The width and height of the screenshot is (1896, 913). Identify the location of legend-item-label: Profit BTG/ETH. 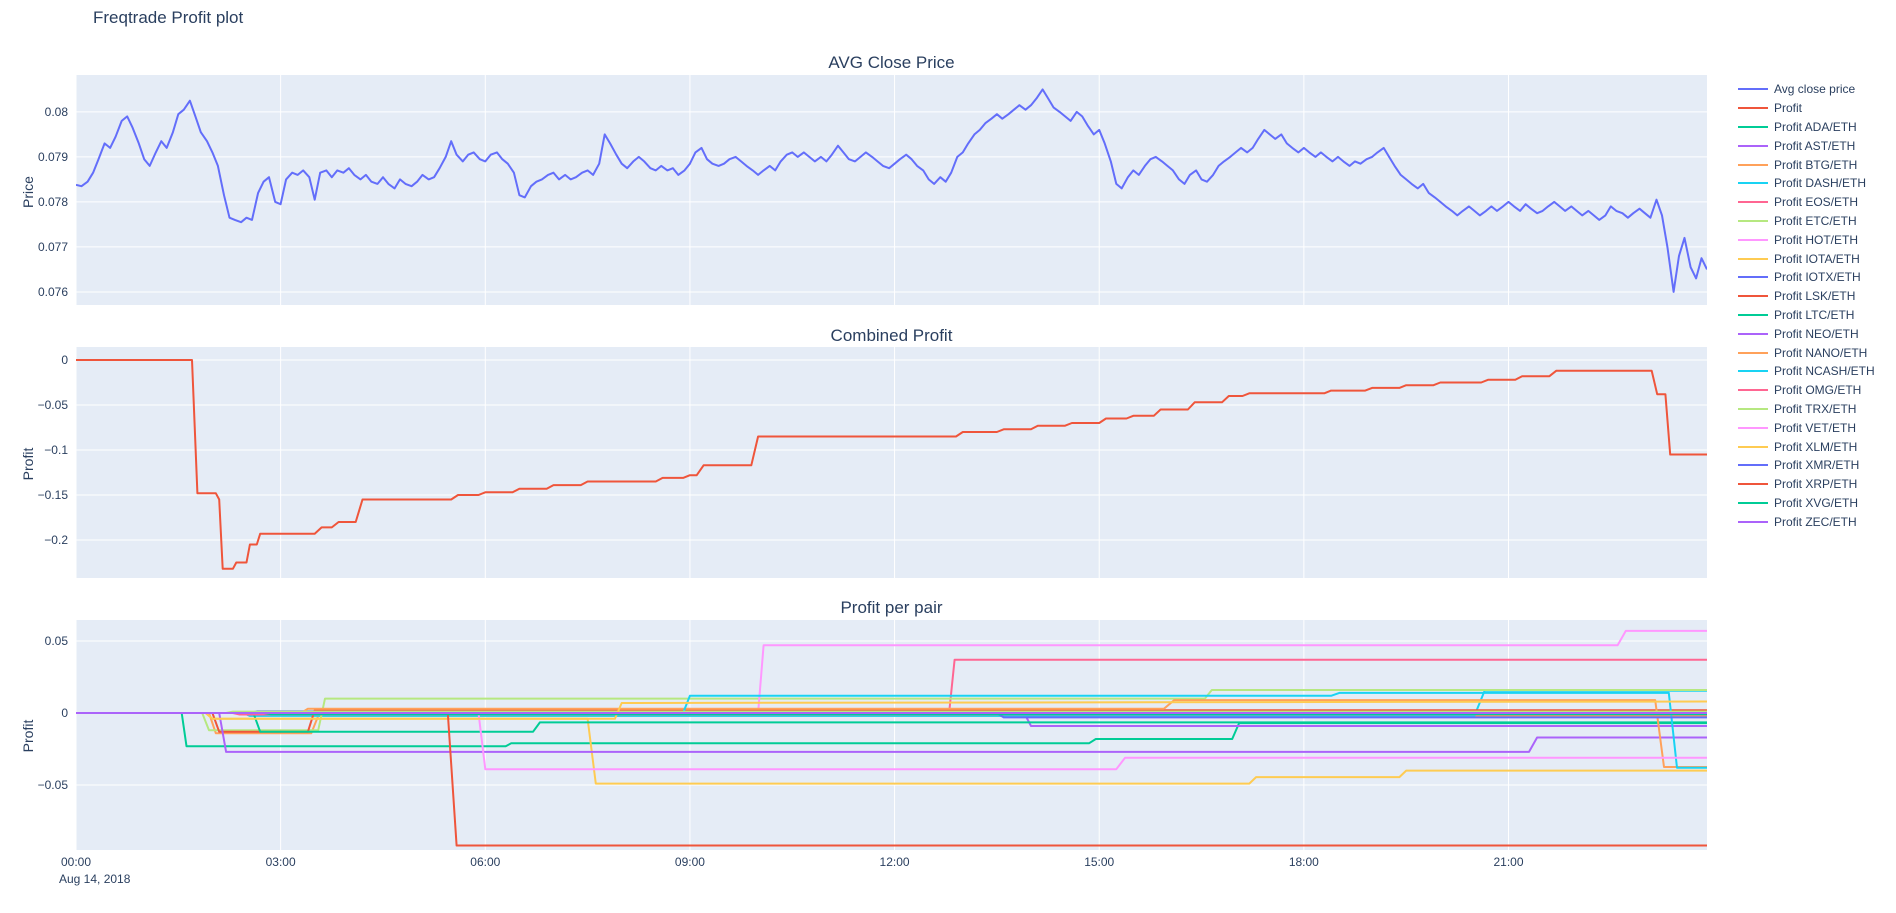
(1816, 164).